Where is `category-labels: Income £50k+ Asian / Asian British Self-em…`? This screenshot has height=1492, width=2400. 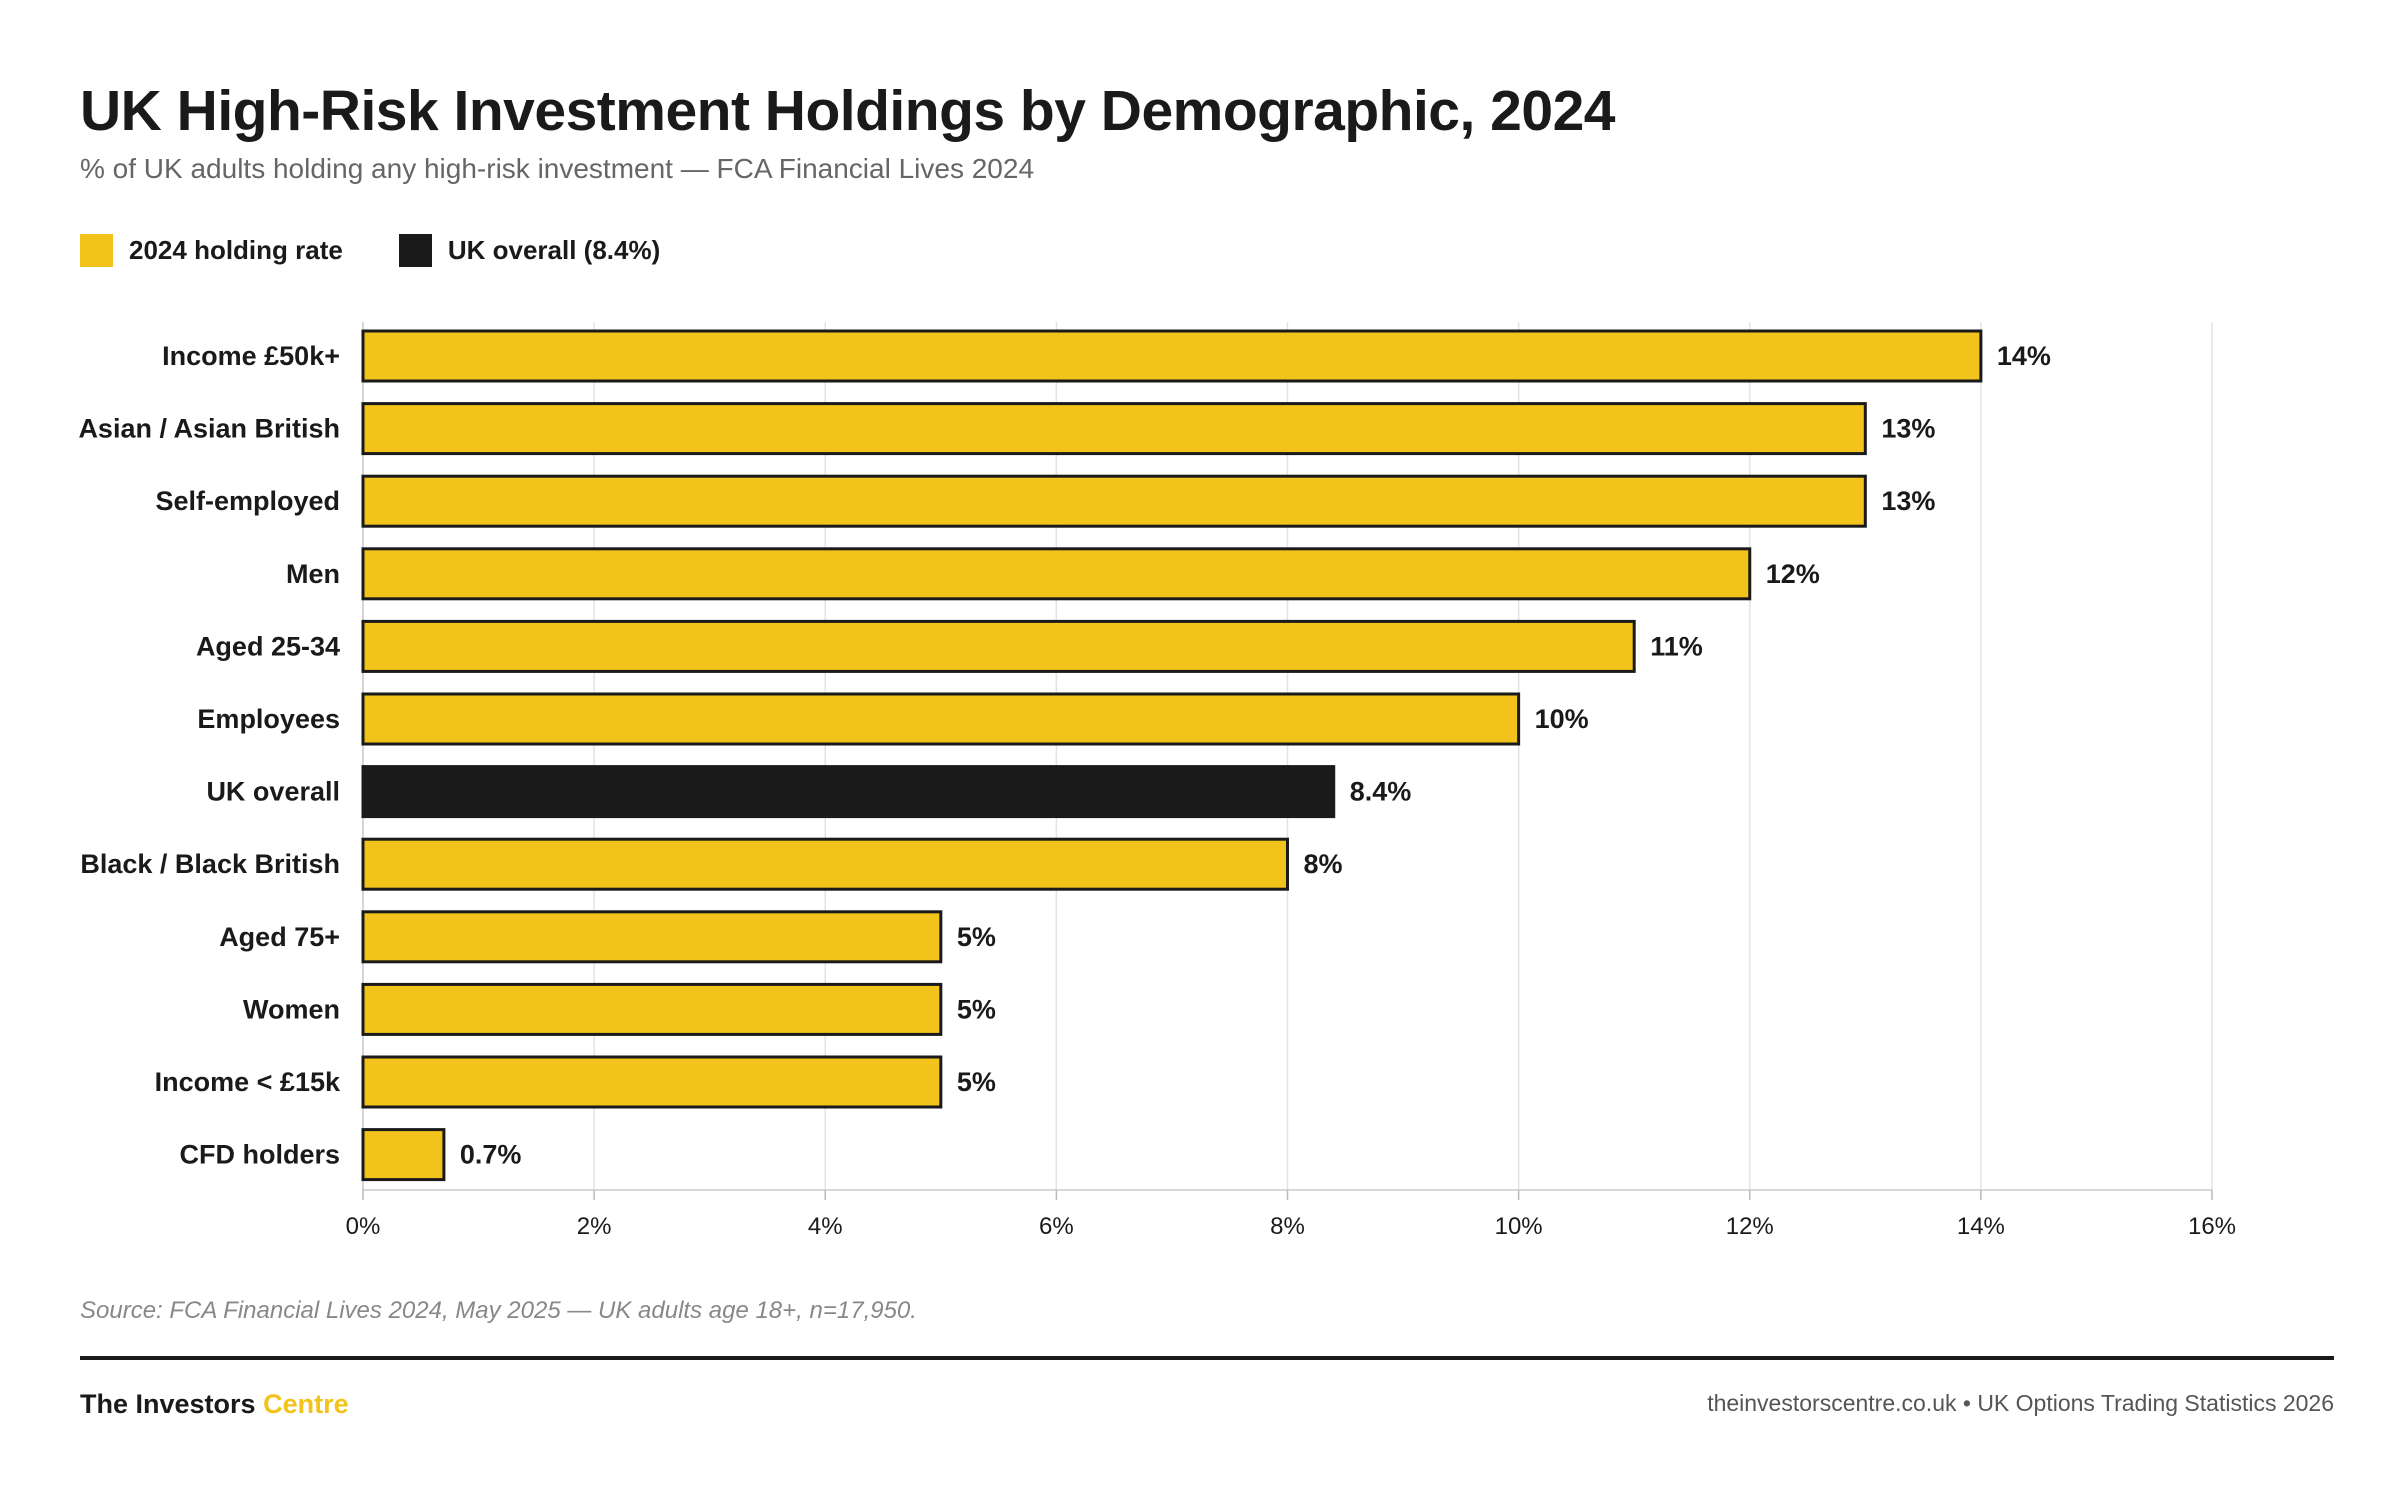 category-labels: Income £50k+ Asian / Asian British Self-em… is located at coordinates (209, 755).